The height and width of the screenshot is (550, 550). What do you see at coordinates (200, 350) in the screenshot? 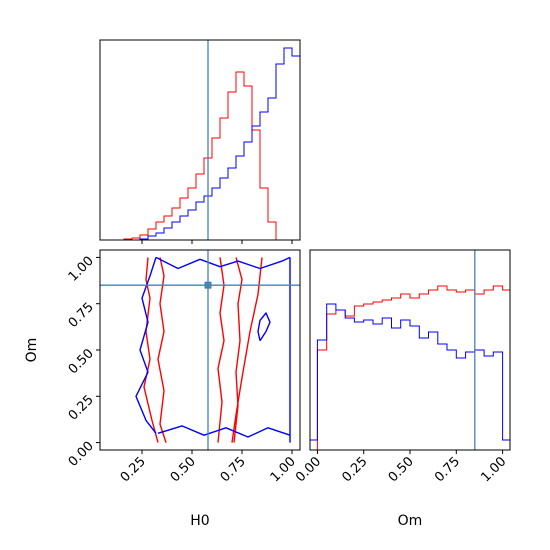
I see `joint-frame` at bounding box center [200, 350].